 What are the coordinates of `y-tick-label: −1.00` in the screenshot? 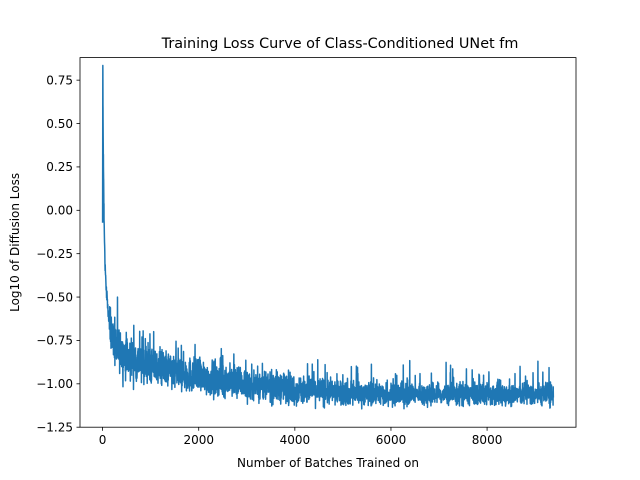 It's located at (54, 384).